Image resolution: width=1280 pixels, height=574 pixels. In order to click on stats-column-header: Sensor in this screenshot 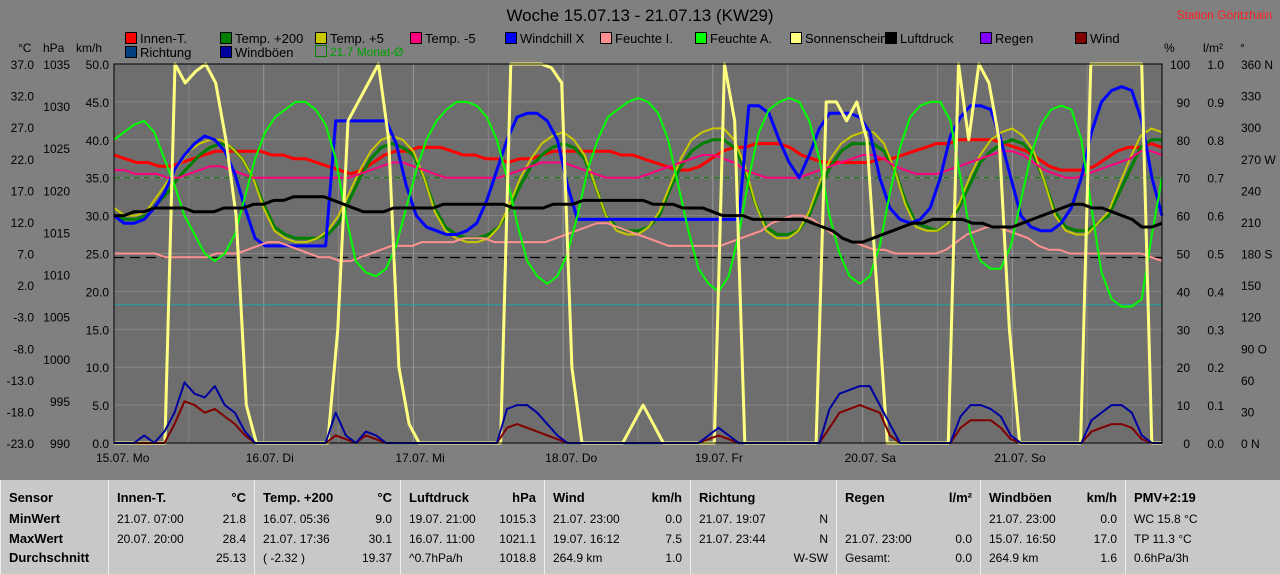, I will do `click(54, 497)`.